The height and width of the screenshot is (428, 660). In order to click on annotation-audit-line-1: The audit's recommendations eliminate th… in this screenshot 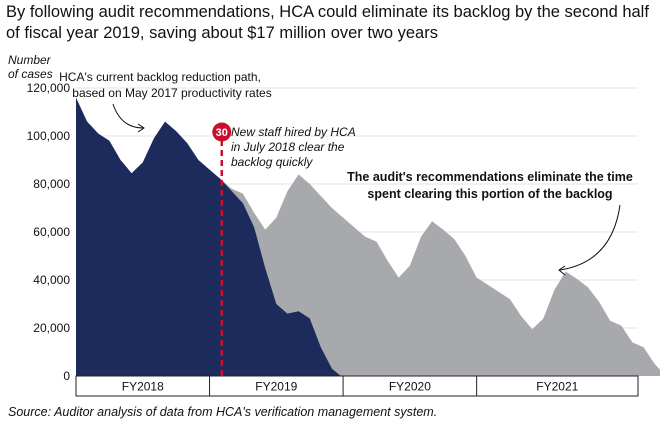, I will do `click(490, 177)`.